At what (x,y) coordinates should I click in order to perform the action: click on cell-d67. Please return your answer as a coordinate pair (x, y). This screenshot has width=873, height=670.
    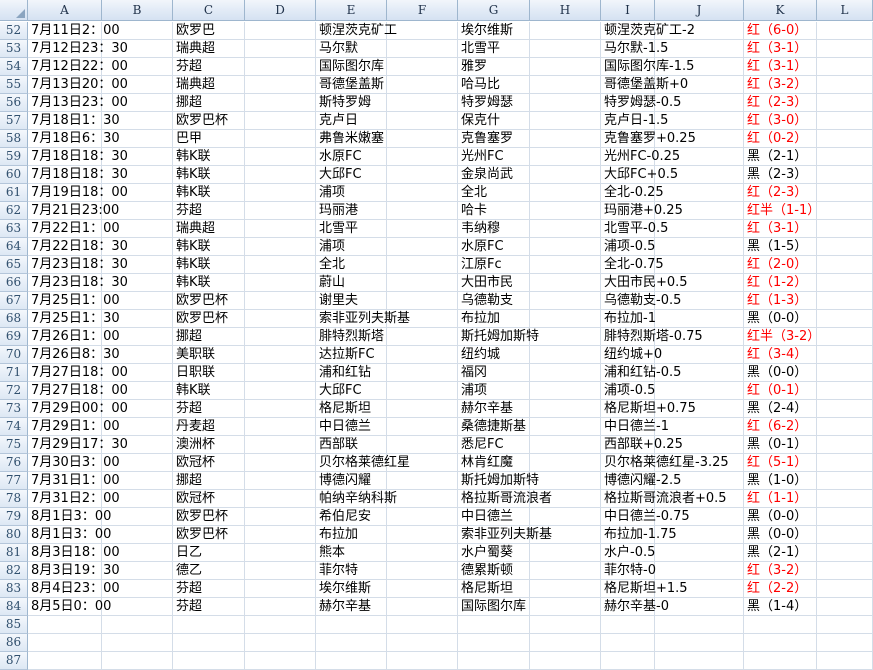
    Looking at the image, I should click on (280, 301).